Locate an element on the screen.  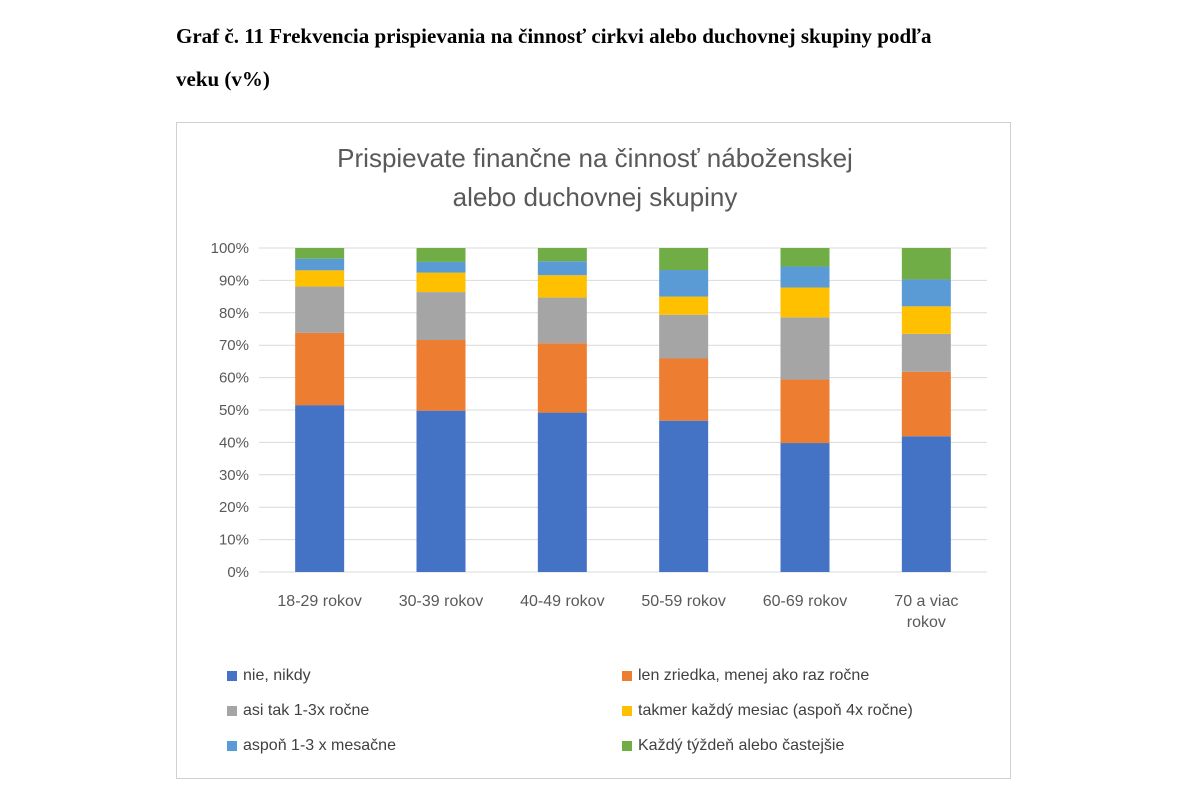
x-tick-label: 60-69 rokov is located at coordinates (805, 601).